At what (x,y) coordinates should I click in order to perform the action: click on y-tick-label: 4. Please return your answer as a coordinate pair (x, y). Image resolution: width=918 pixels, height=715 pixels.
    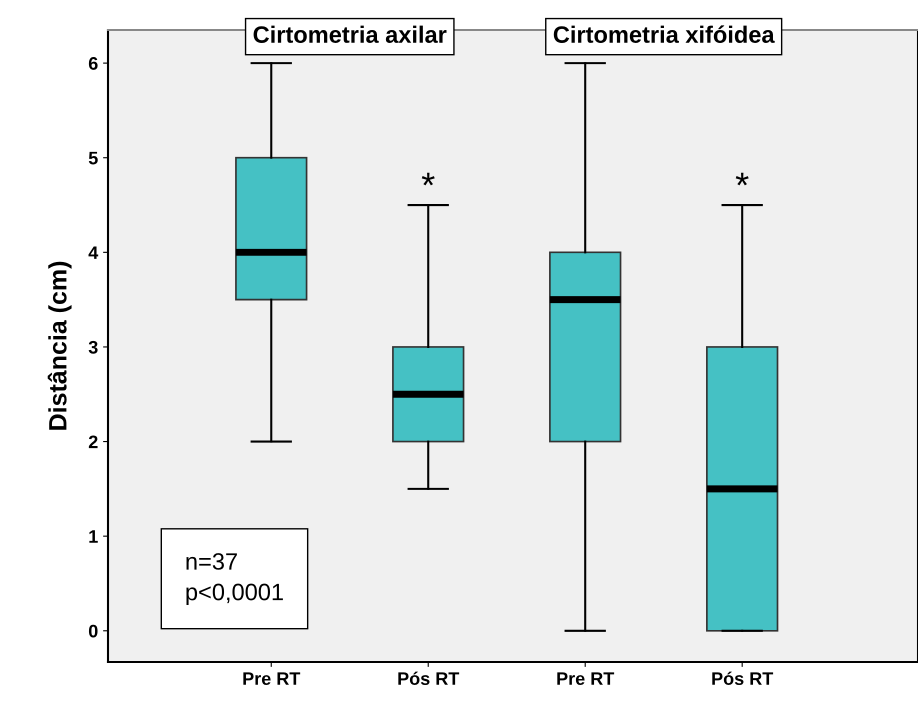
    Looking at the image, I should click on (93, 252).